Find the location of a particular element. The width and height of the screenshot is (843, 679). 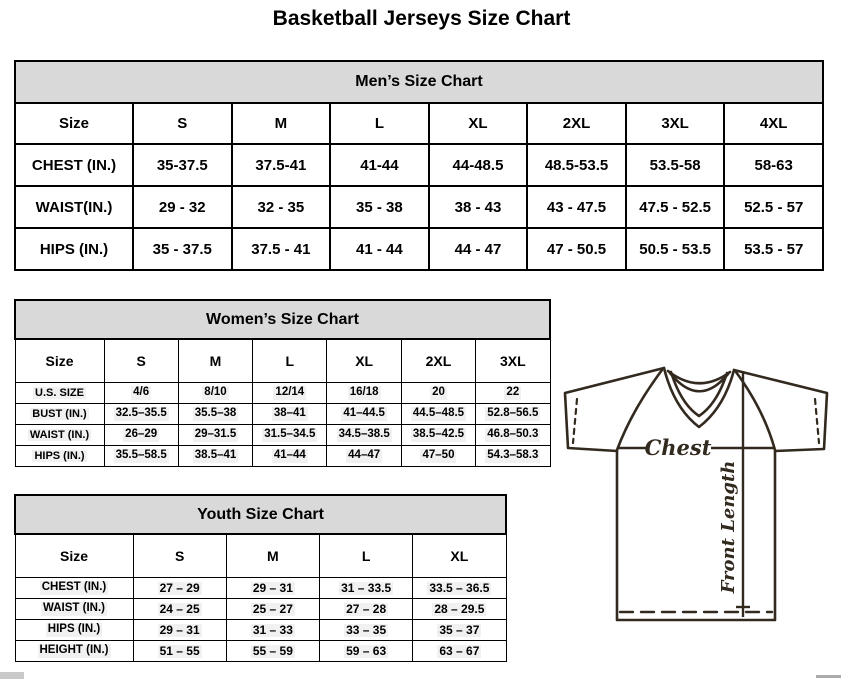

table-cell: 27 – 28 is located at coordinates (366, 609).